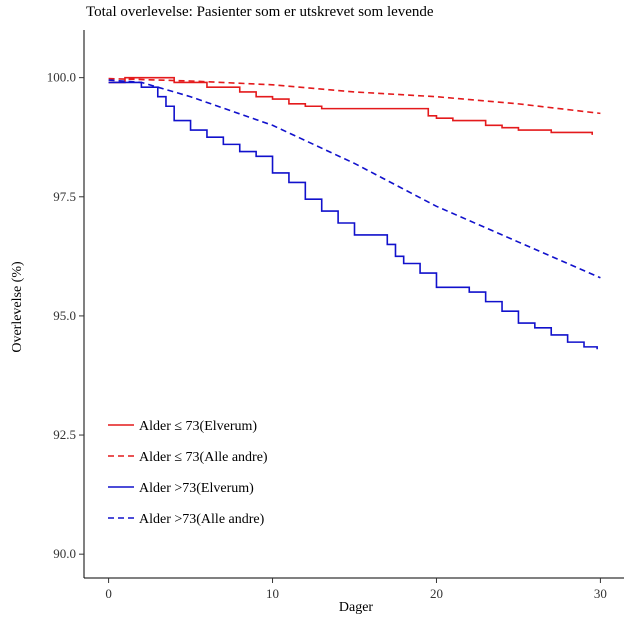 Image resolution: width=624 pixels, height=622 pixels. I want to click on x-tick-label: 20, so click(436, 593).